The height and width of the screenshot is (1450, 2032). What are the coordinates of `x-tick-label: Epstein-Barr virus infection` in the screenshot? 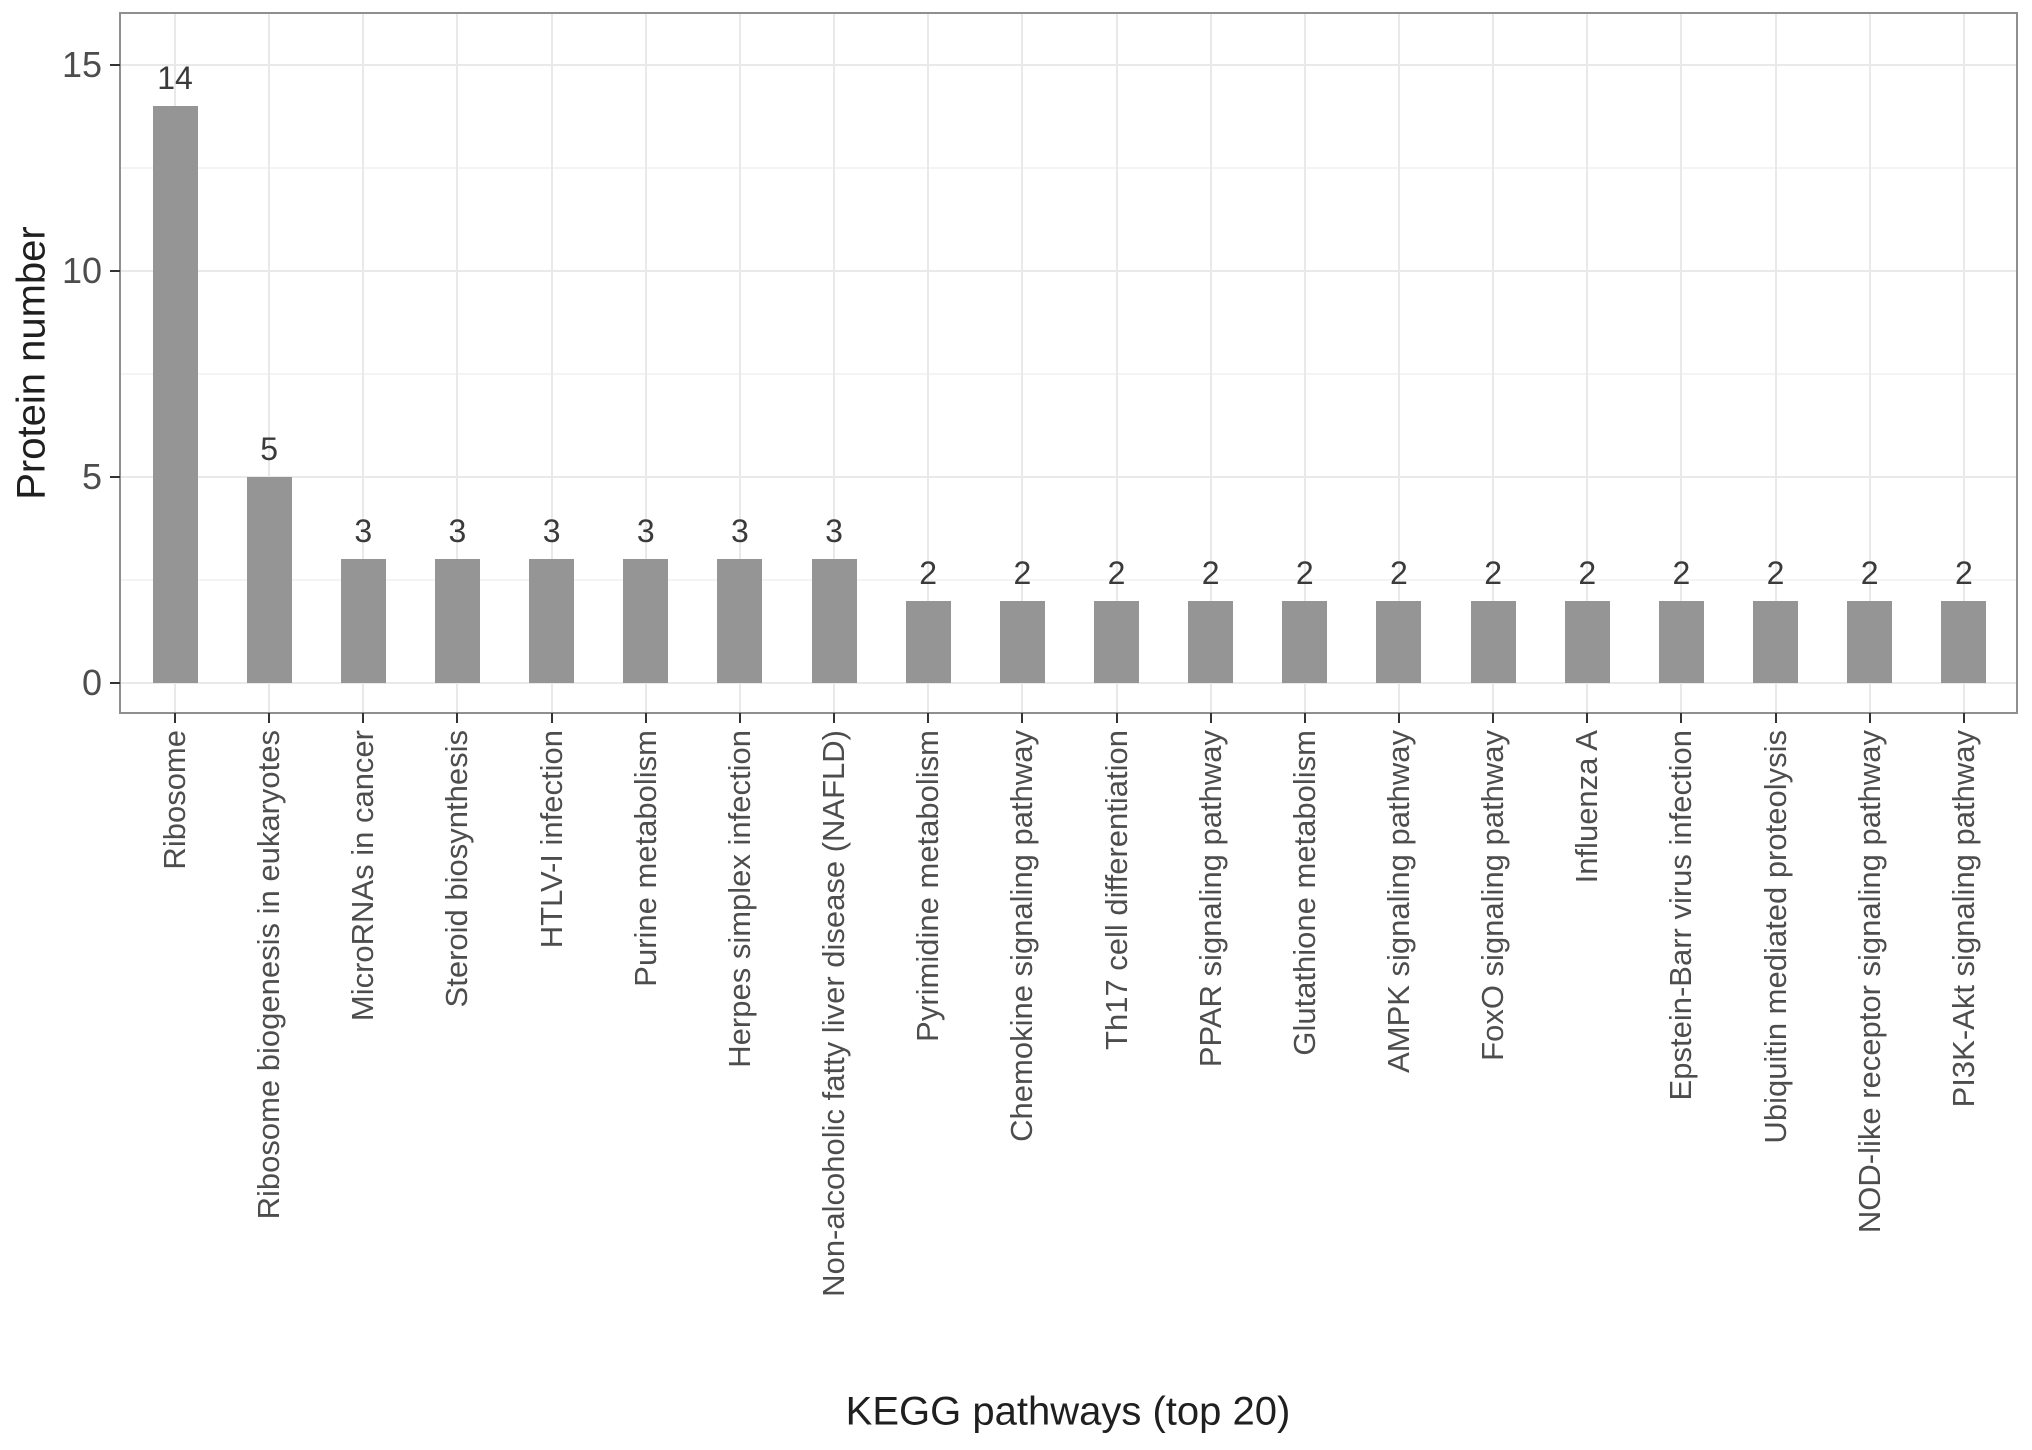 It's located at (1681, 917).